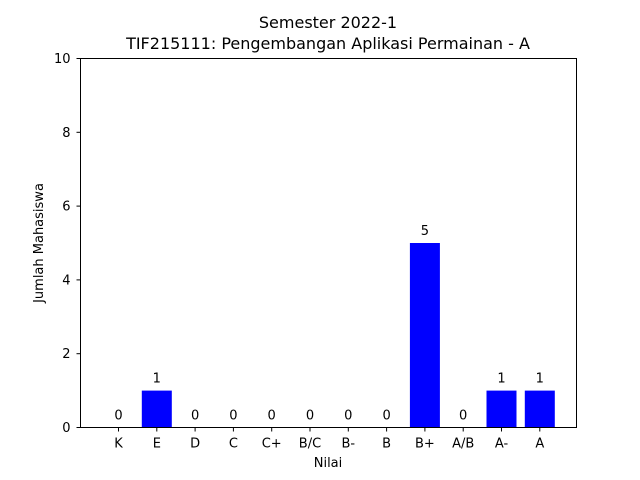 This screenshot has width=640, height=480. Describe the element at coordinates (348, 416) in the screenshot. I see `data-label-B-: 0` at that location.